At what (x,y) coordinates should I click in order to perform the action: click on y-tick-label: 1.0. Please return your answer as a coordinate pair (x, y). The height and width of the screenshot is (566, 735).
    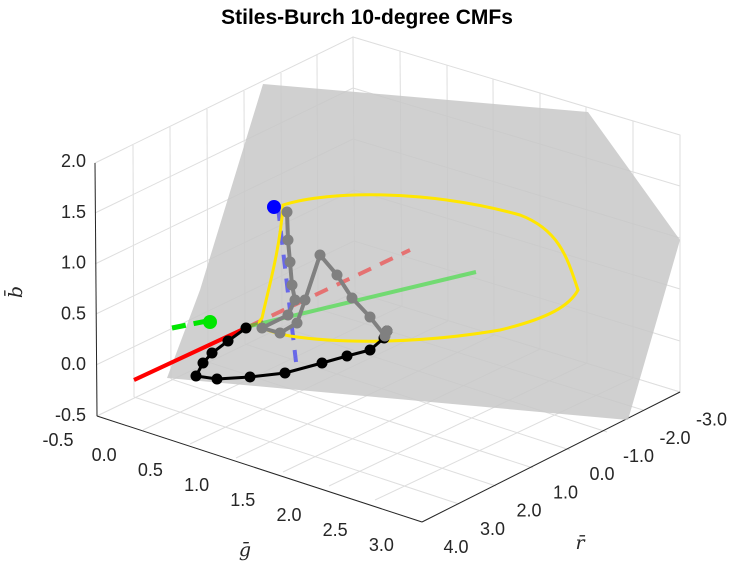
    Looking at the image, I should click on (196, 485).